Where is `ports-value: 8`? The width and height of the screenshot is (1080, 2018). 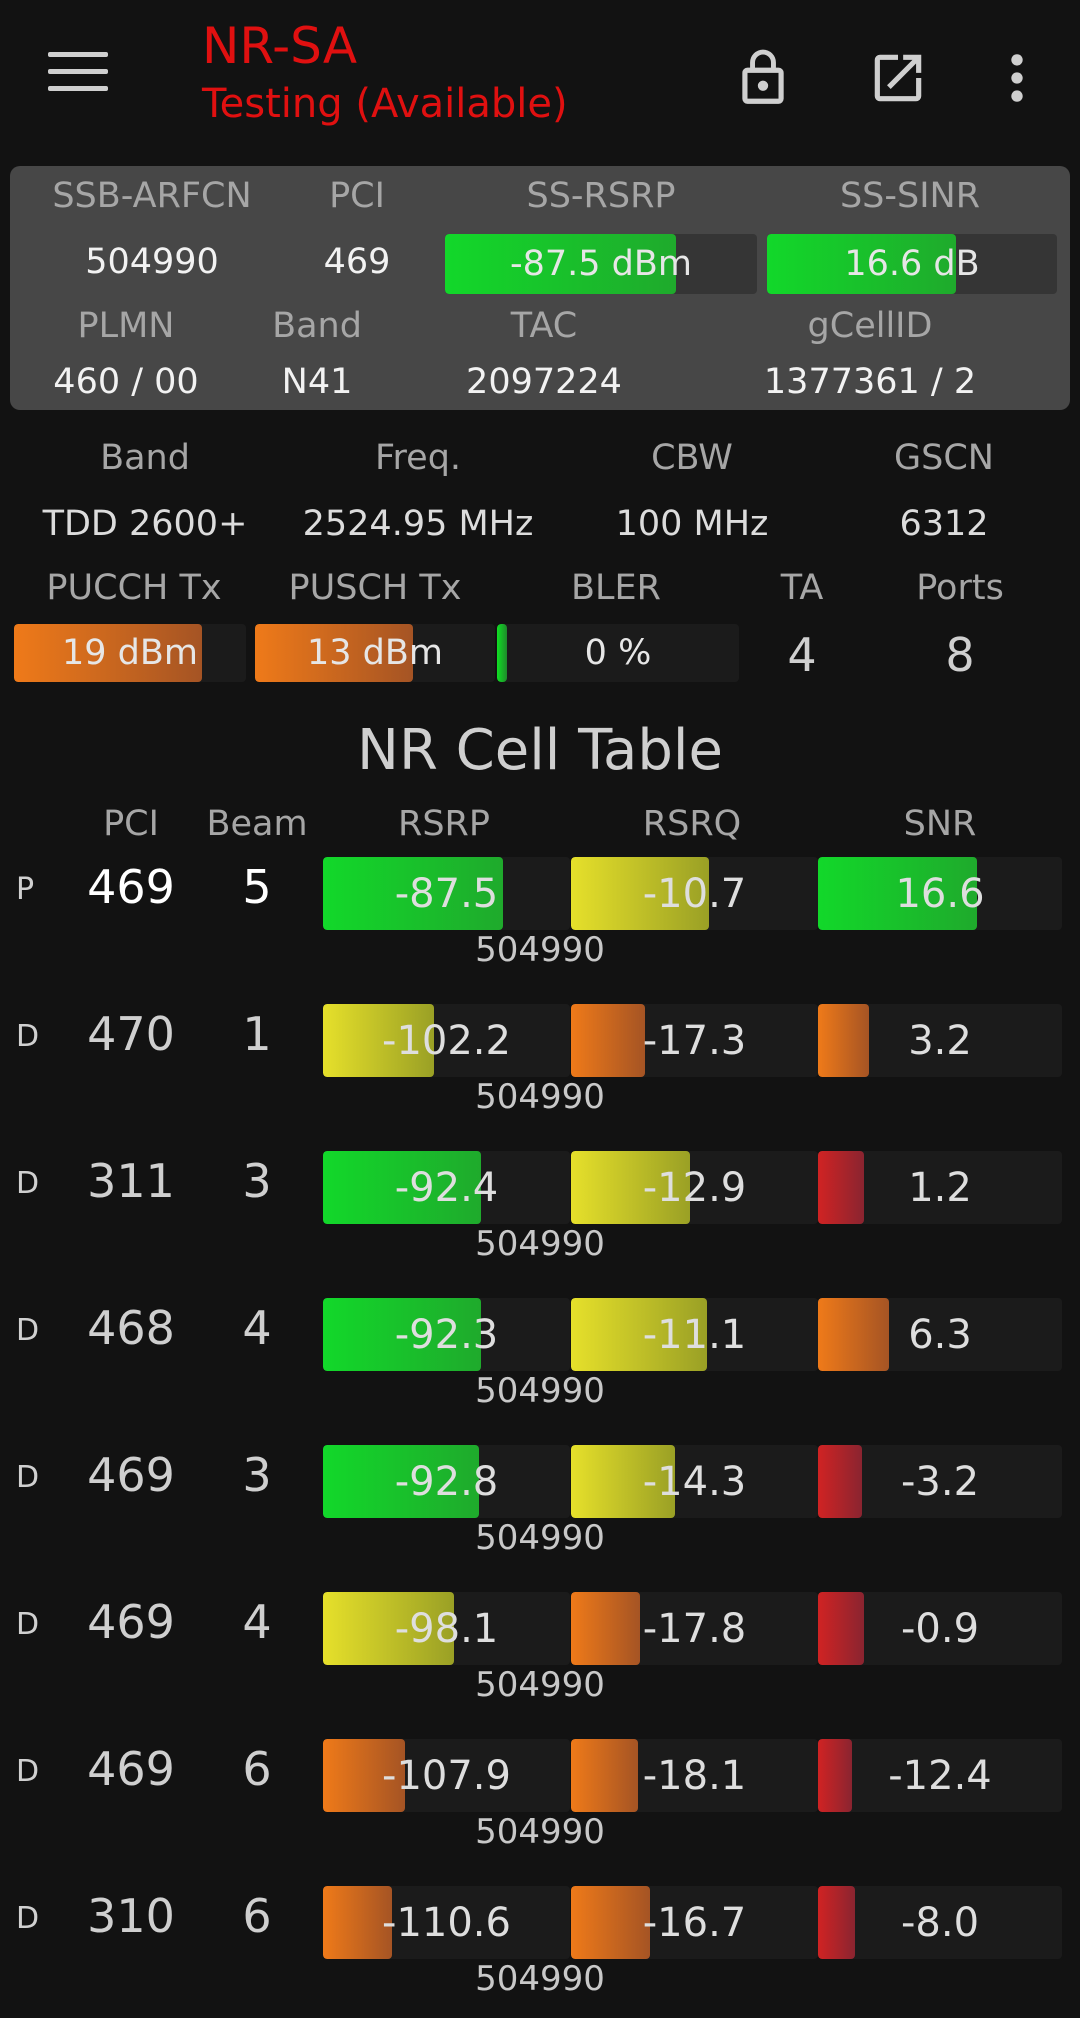
ports-value: 8 is located at coordinates (960, 655).